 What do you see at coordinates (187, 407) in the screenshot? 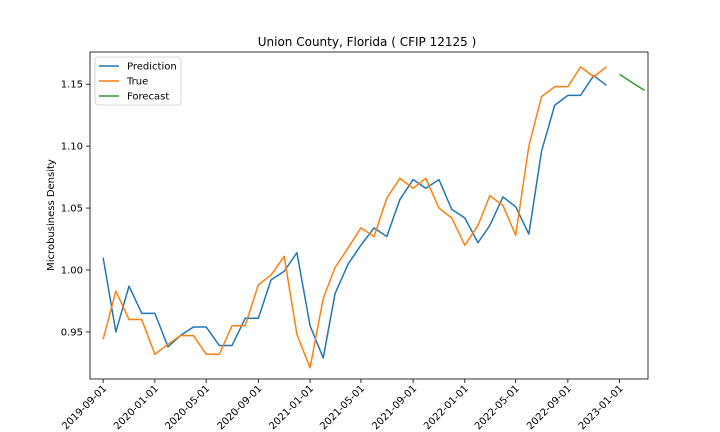
I see `x-tick-label: 2020-05-01` at bounding box center [187, 407].